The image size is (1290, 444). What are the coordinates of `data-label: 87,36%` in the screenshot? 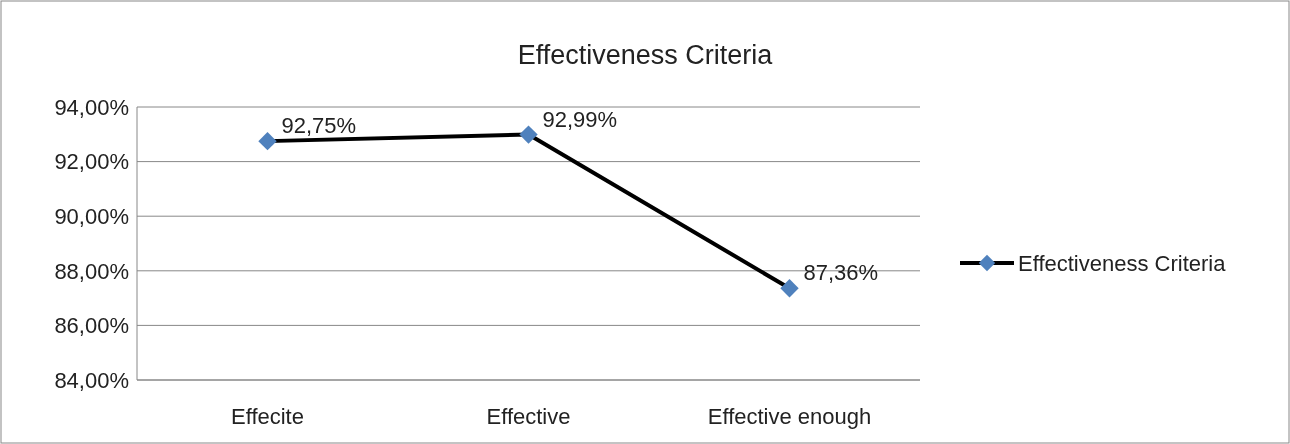 It's located at (841, 273).